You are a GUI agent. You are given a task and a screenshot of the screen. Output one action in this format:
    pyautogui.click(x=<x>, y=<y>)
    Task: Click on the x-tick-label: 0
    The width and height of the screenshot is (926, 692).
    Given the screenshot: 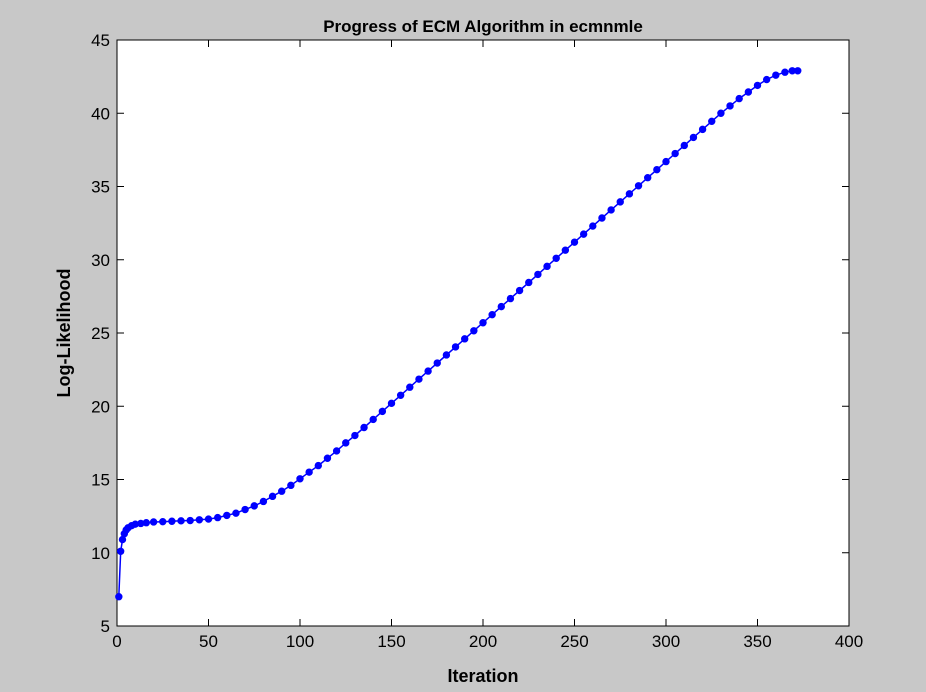 What is the action you would take?
    pyautogui.click(x=116, y=641)
    